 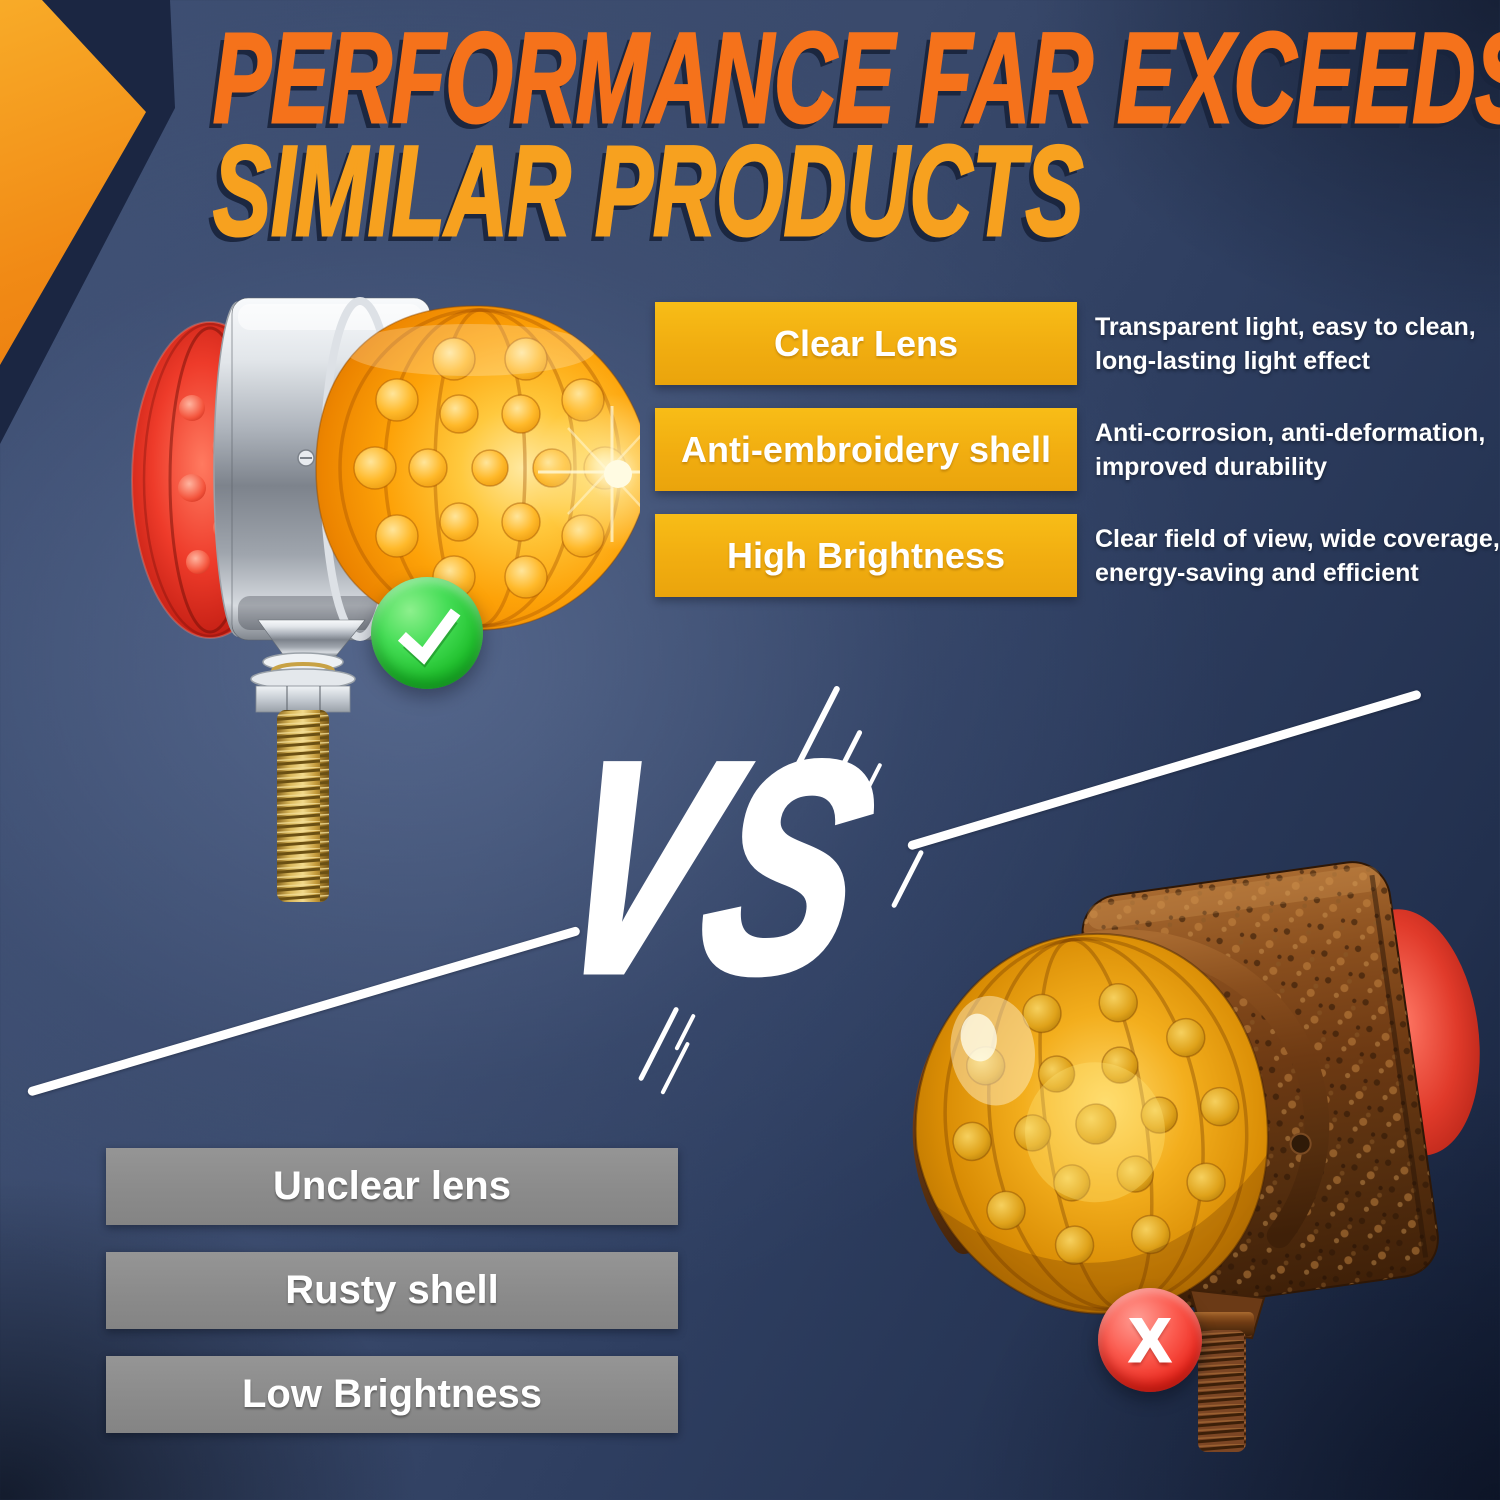 I want to click on check-icon, so click(x=429, y=638).